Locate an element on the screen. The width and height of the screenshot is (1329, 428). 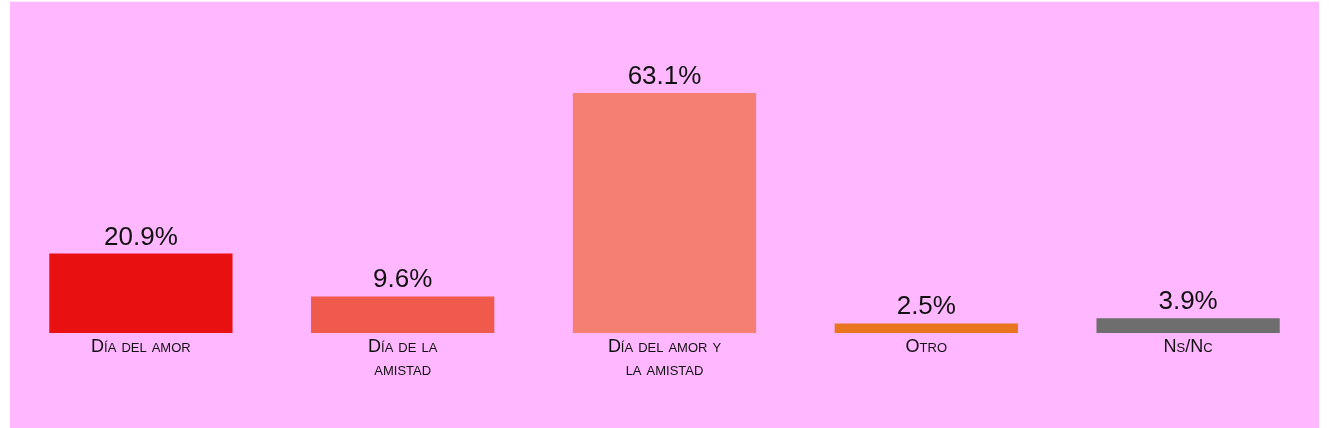
data-label: 2.5% is located at coordinates (926, 305).